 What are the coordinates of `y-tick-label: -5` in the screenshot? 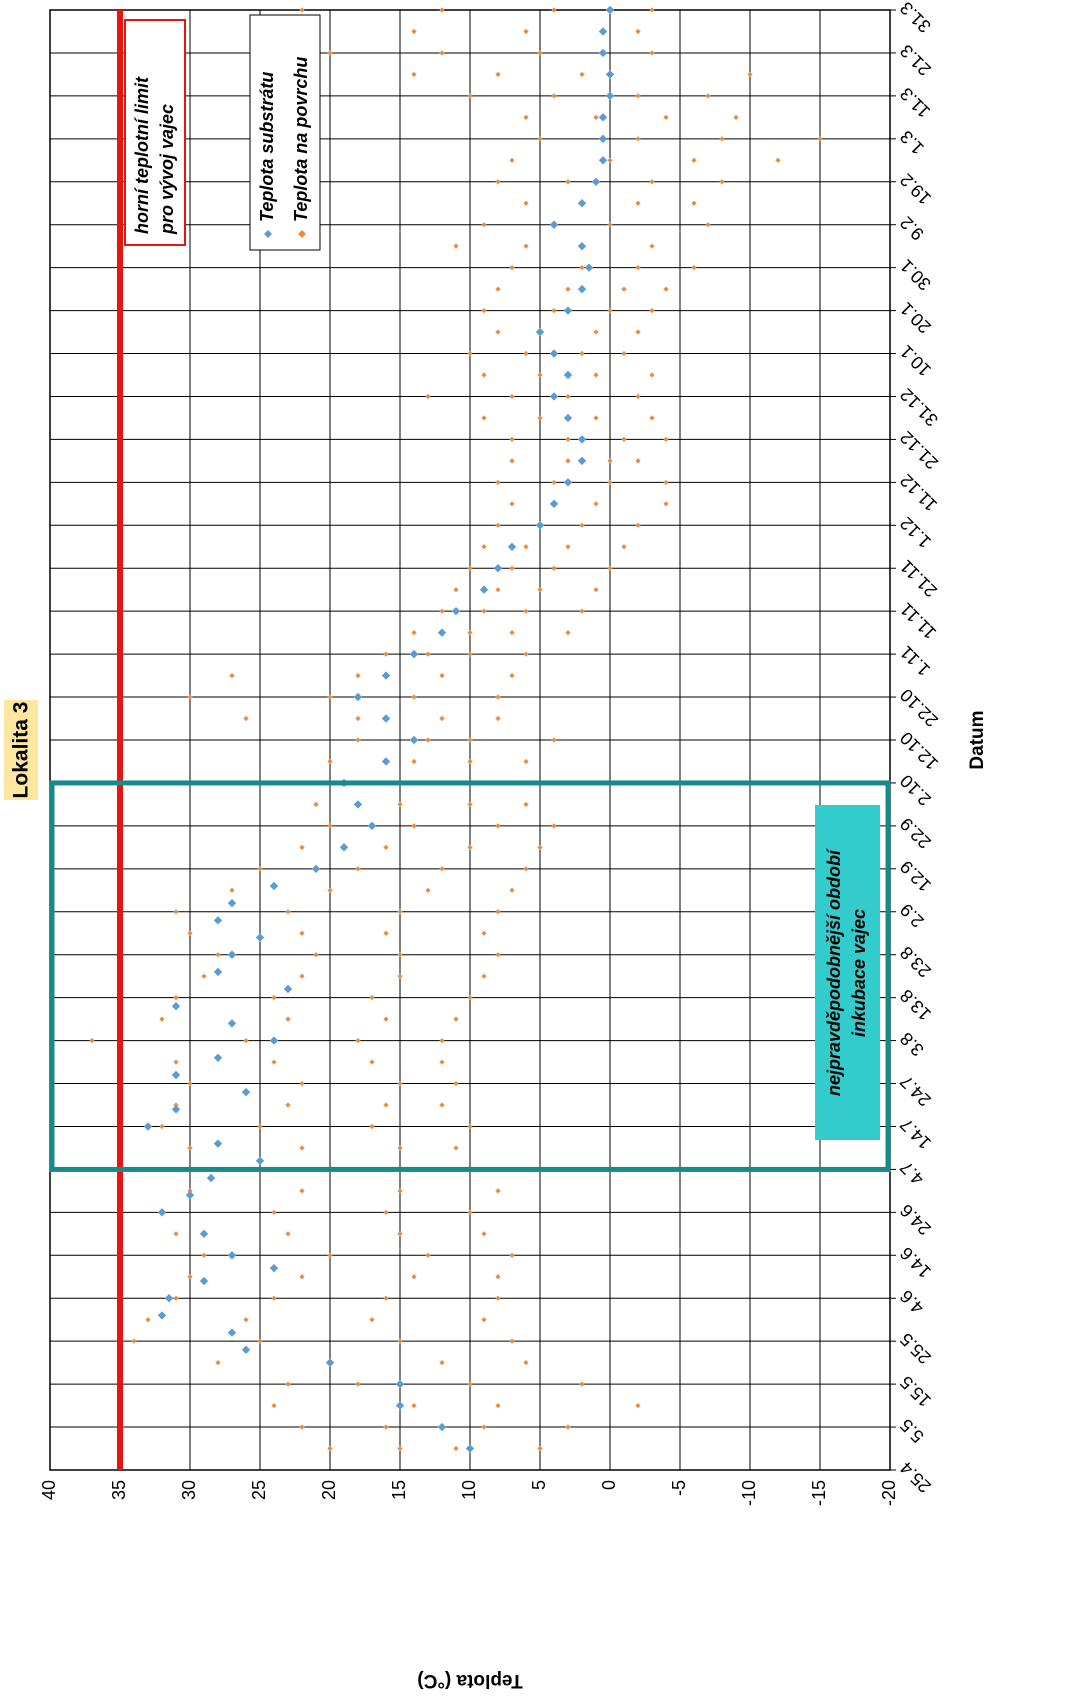 It's located at (679, 1488).